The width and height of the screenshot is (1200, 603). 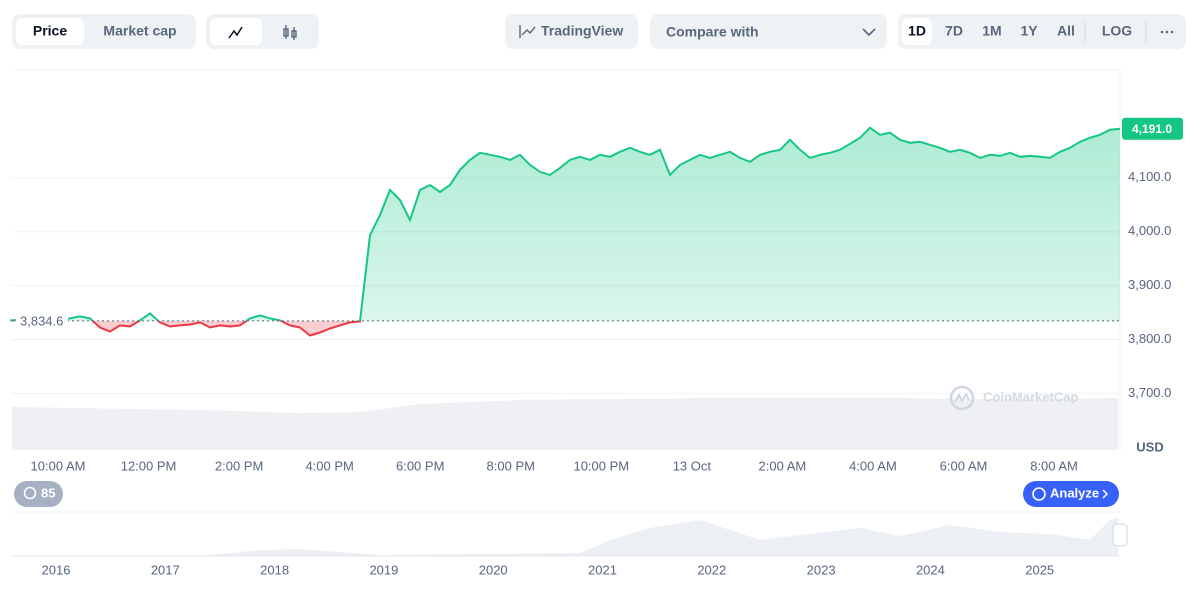 What do you see at coordinates (1117, 31) in the screenshot?
I see `log-button: LOG` at bounding box center [1117, 31].